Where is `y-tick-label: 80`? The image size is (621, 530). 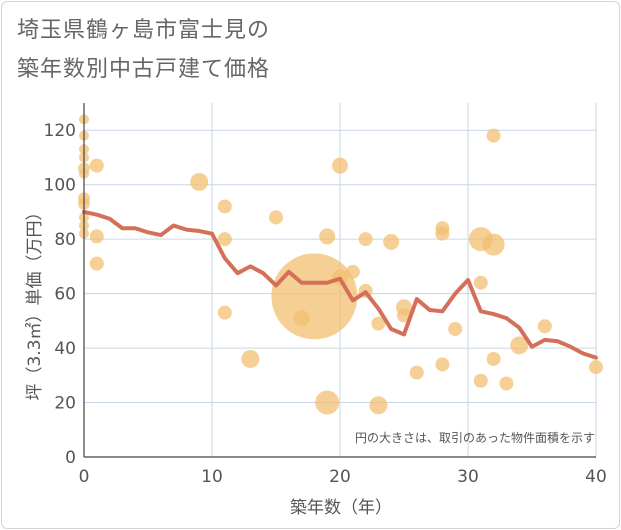 y-tick-label: 80 is located at coordinates (65, 240).